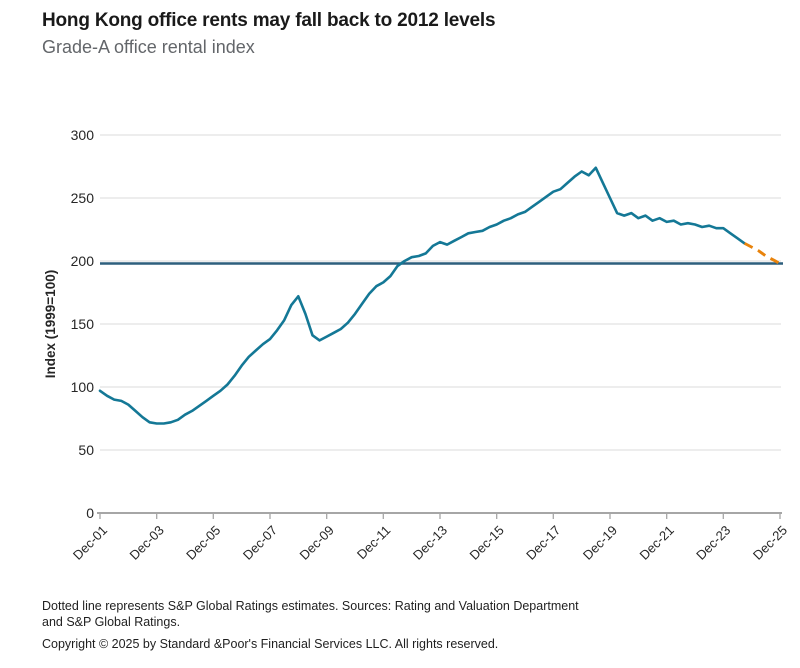 This screenshot has width=800, height=668. What do you see at coordinates (430, 543) in the screenshot?
I see `x-tick-label: Dec-13` at bounding box center [430, 543].